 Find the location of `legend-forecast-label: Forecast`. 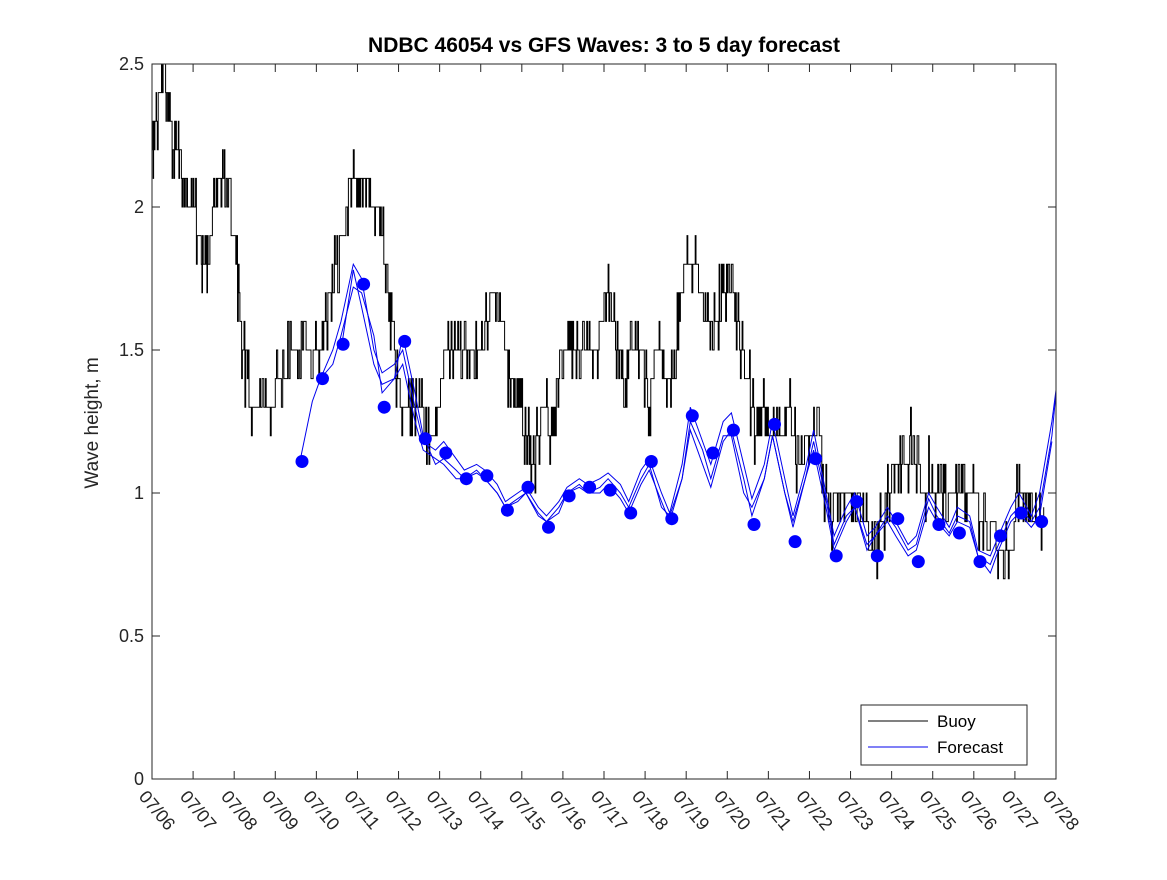

legend-forecast-label: Forecast is located at coordinates (970, 747).